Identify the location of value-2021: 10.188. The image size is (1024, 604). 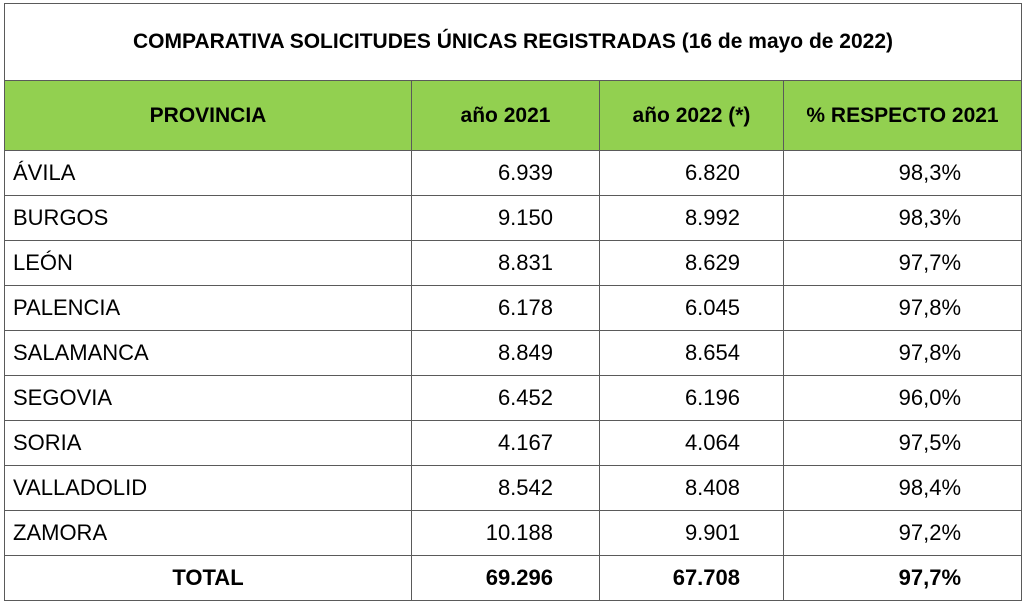
(505, 533).